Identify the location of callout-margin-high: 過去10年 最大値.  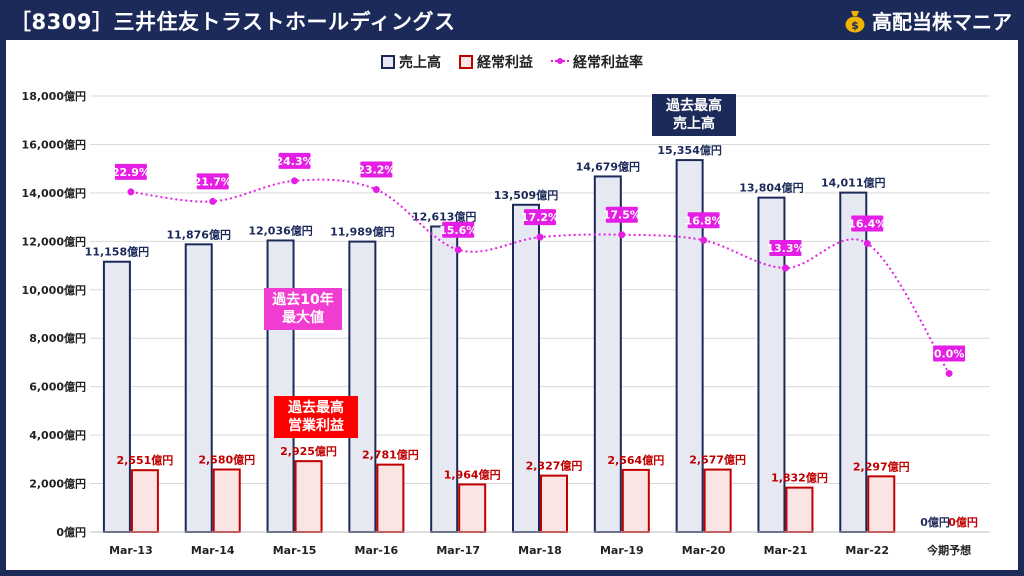
(303, 309).